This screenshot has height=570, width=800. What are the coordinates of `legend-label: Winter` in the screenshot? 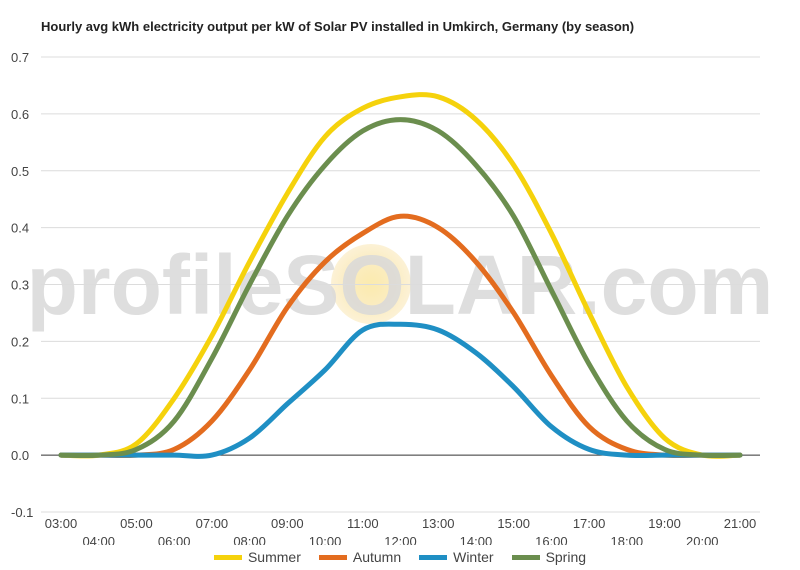 It's located at (473, 557).